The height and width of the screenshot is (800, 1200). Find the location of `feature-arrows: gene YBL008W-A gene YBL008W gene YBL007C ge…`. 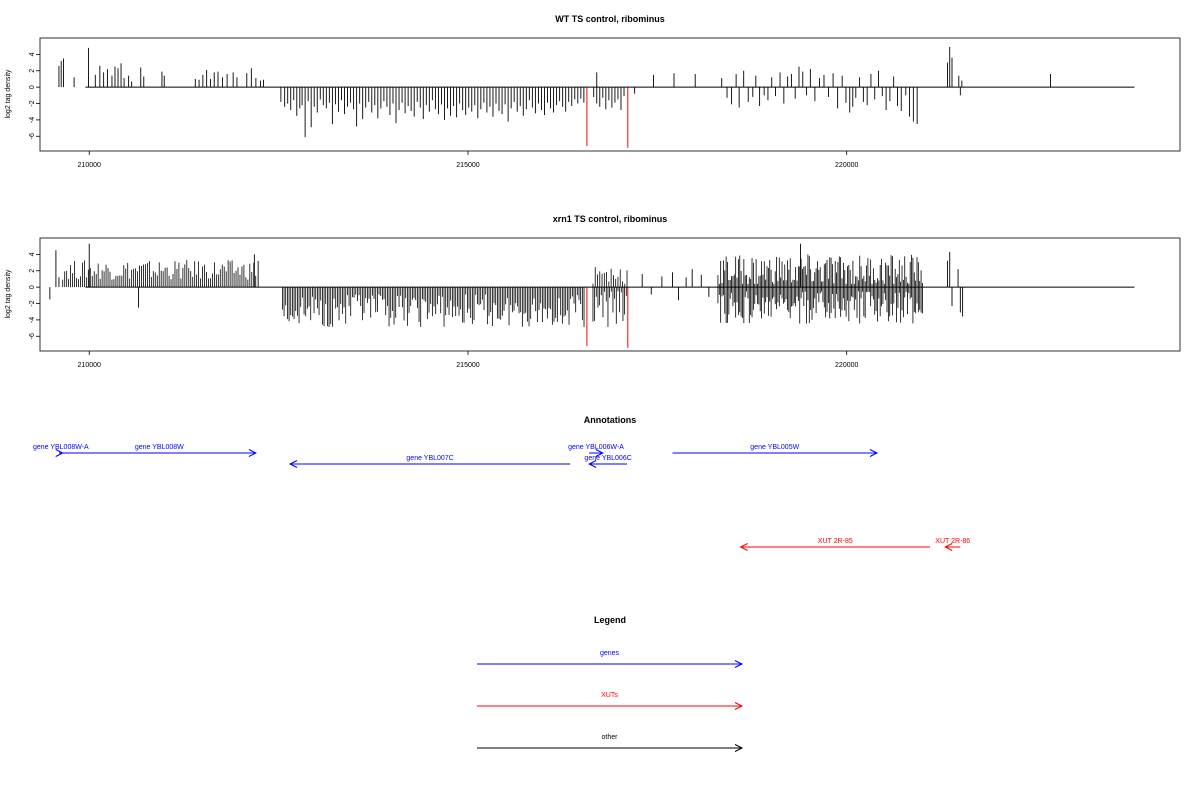

feature-arrows: gene YBL008W-A gene YBL008W gene YBL007C ge… is located at coordinates (501, 497).